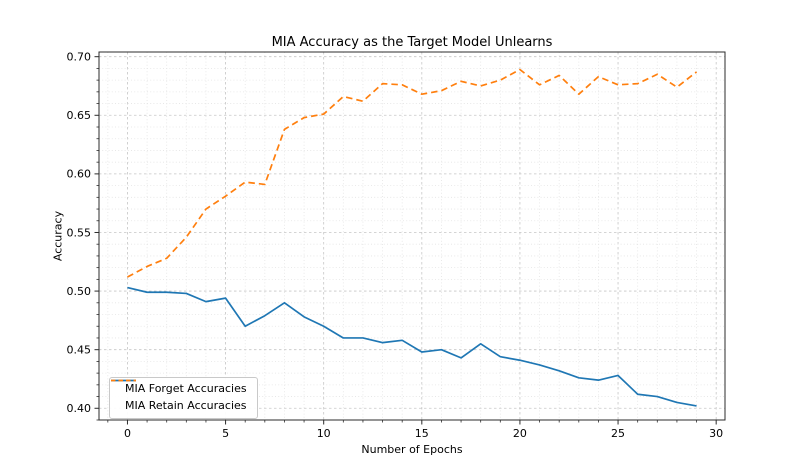 The width and height of the screenshot is (793, 476). Describe the element at coordinates (79, 174) in the screenshot. I see `y-tick-label: 0.60` at that location.